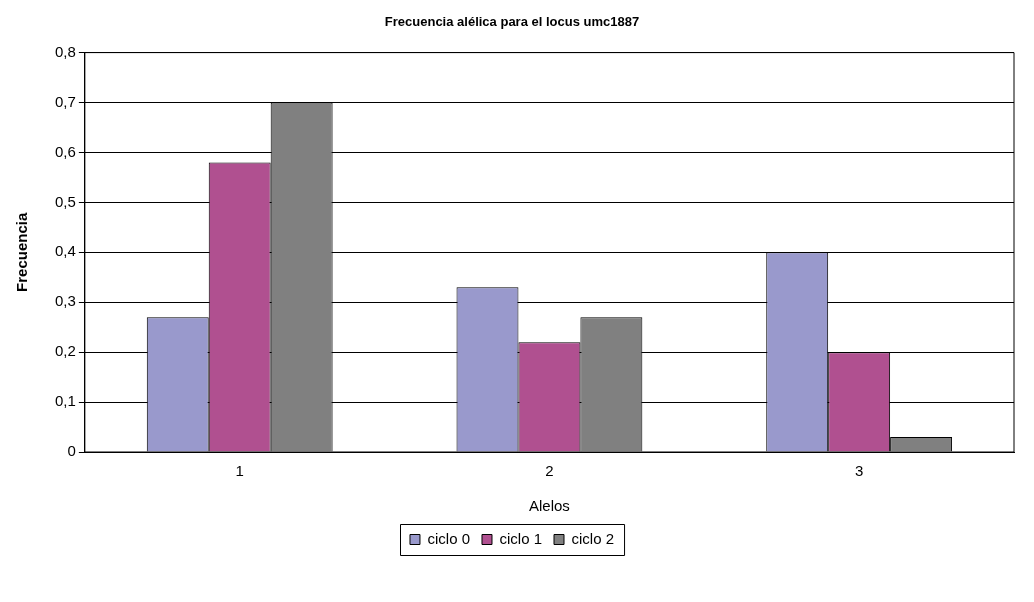 Image resolution: width=1034 pixels, height=602 pixels. What do you see at coordinates (512, 22) in the screenshot?
I see `chart-title: Frecuencia alélica para el locus umc1887` at bounding box center [512, 22].